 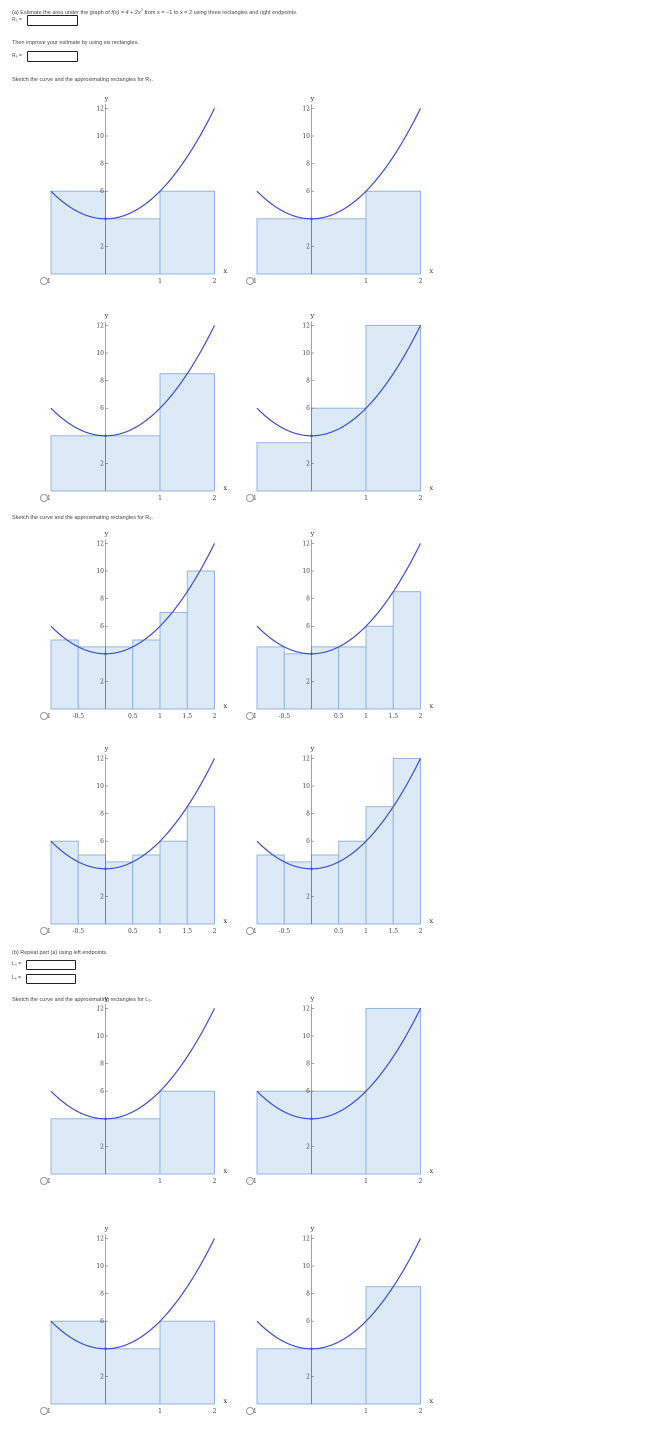 I want to click on x-tick-label: -0.5, so click(x=78, y=931).